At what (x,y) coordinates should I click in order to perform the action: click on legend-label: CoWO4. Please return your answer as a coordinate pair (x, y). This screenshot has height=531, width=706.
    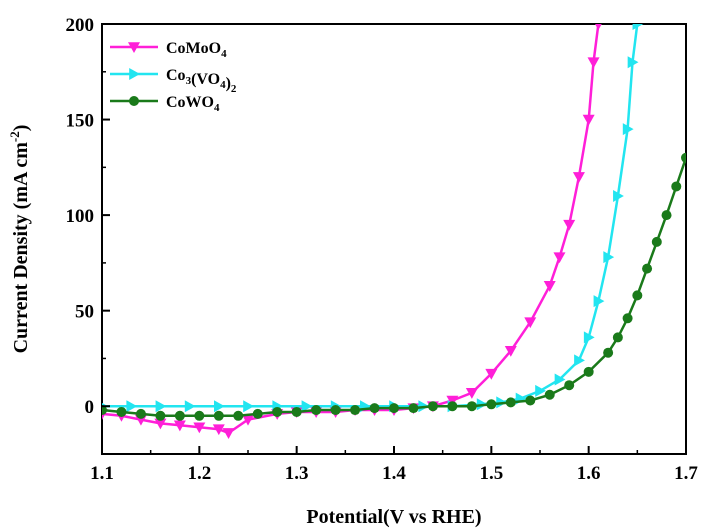
    Looking at the image, I should click on (193, 104).